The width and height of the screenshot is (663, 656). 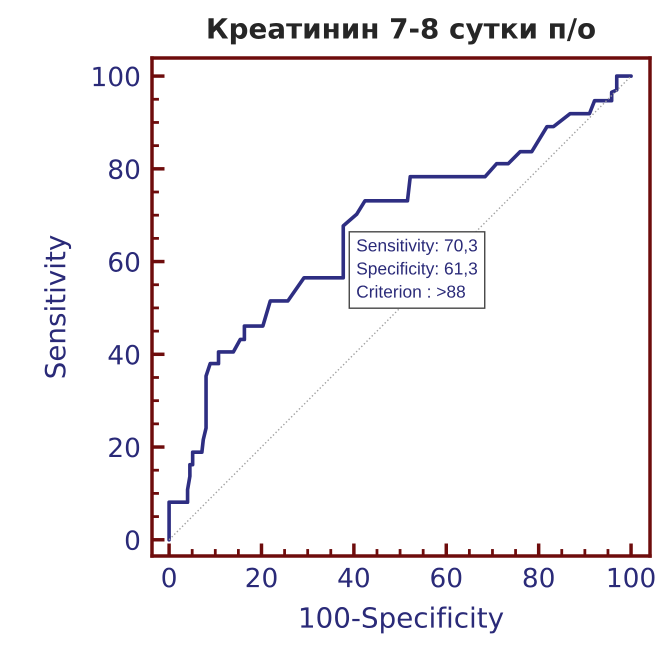 What do you see at coordinates (353, 578) in the screenshot?
I see `x-tick-label: 40` at bounding box center [353, 578].